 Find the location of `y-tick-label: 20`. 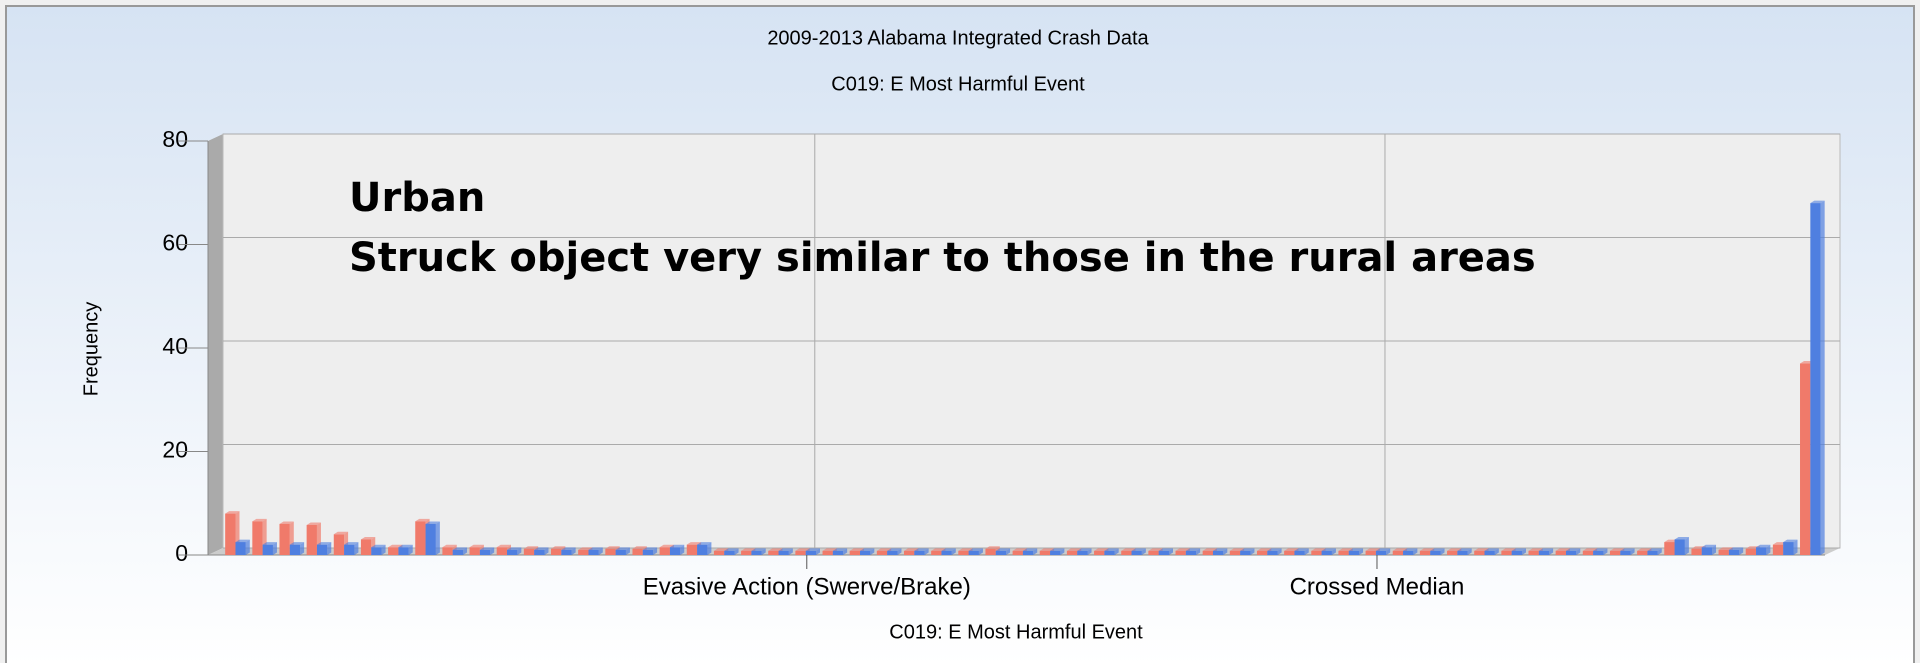

y-tick-label: 20 is located at coordinates (175, 450).